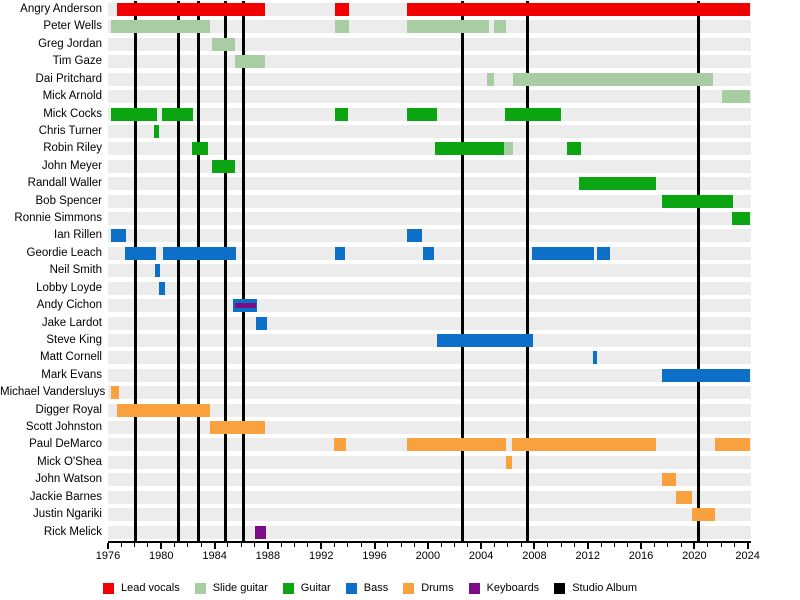  Describe the element at coordinates (214, 556) in the screenshot. I see `x-axis-tick-label: 1984` at that location.